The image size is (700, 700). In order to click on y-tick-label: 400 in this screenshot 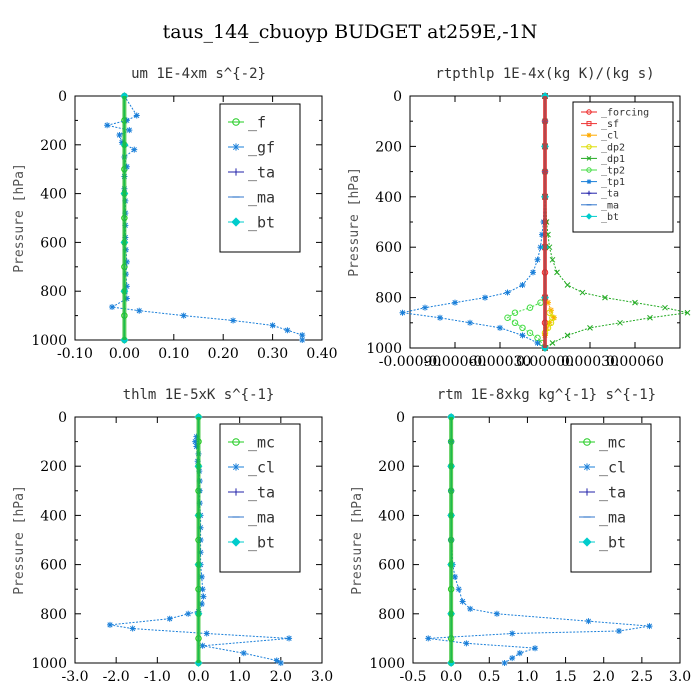, I will do `click(391, 516)`.